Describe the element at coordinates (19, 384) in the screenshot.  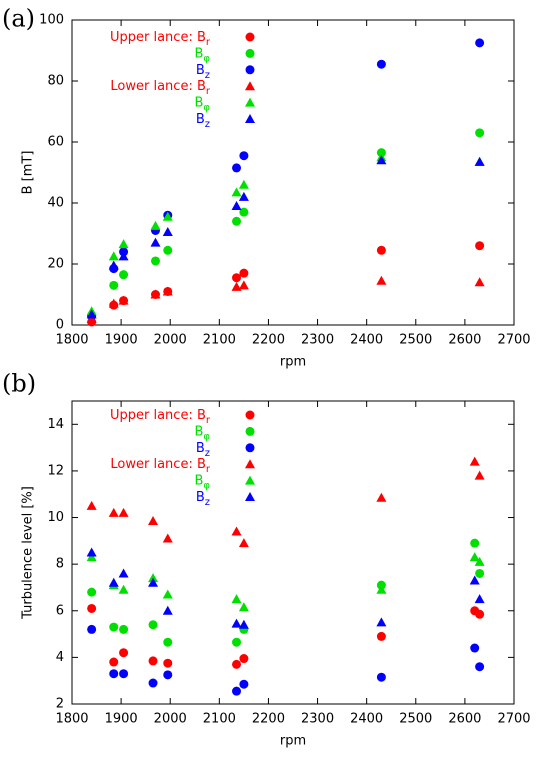
I see `panel-label: (b)` at that location.